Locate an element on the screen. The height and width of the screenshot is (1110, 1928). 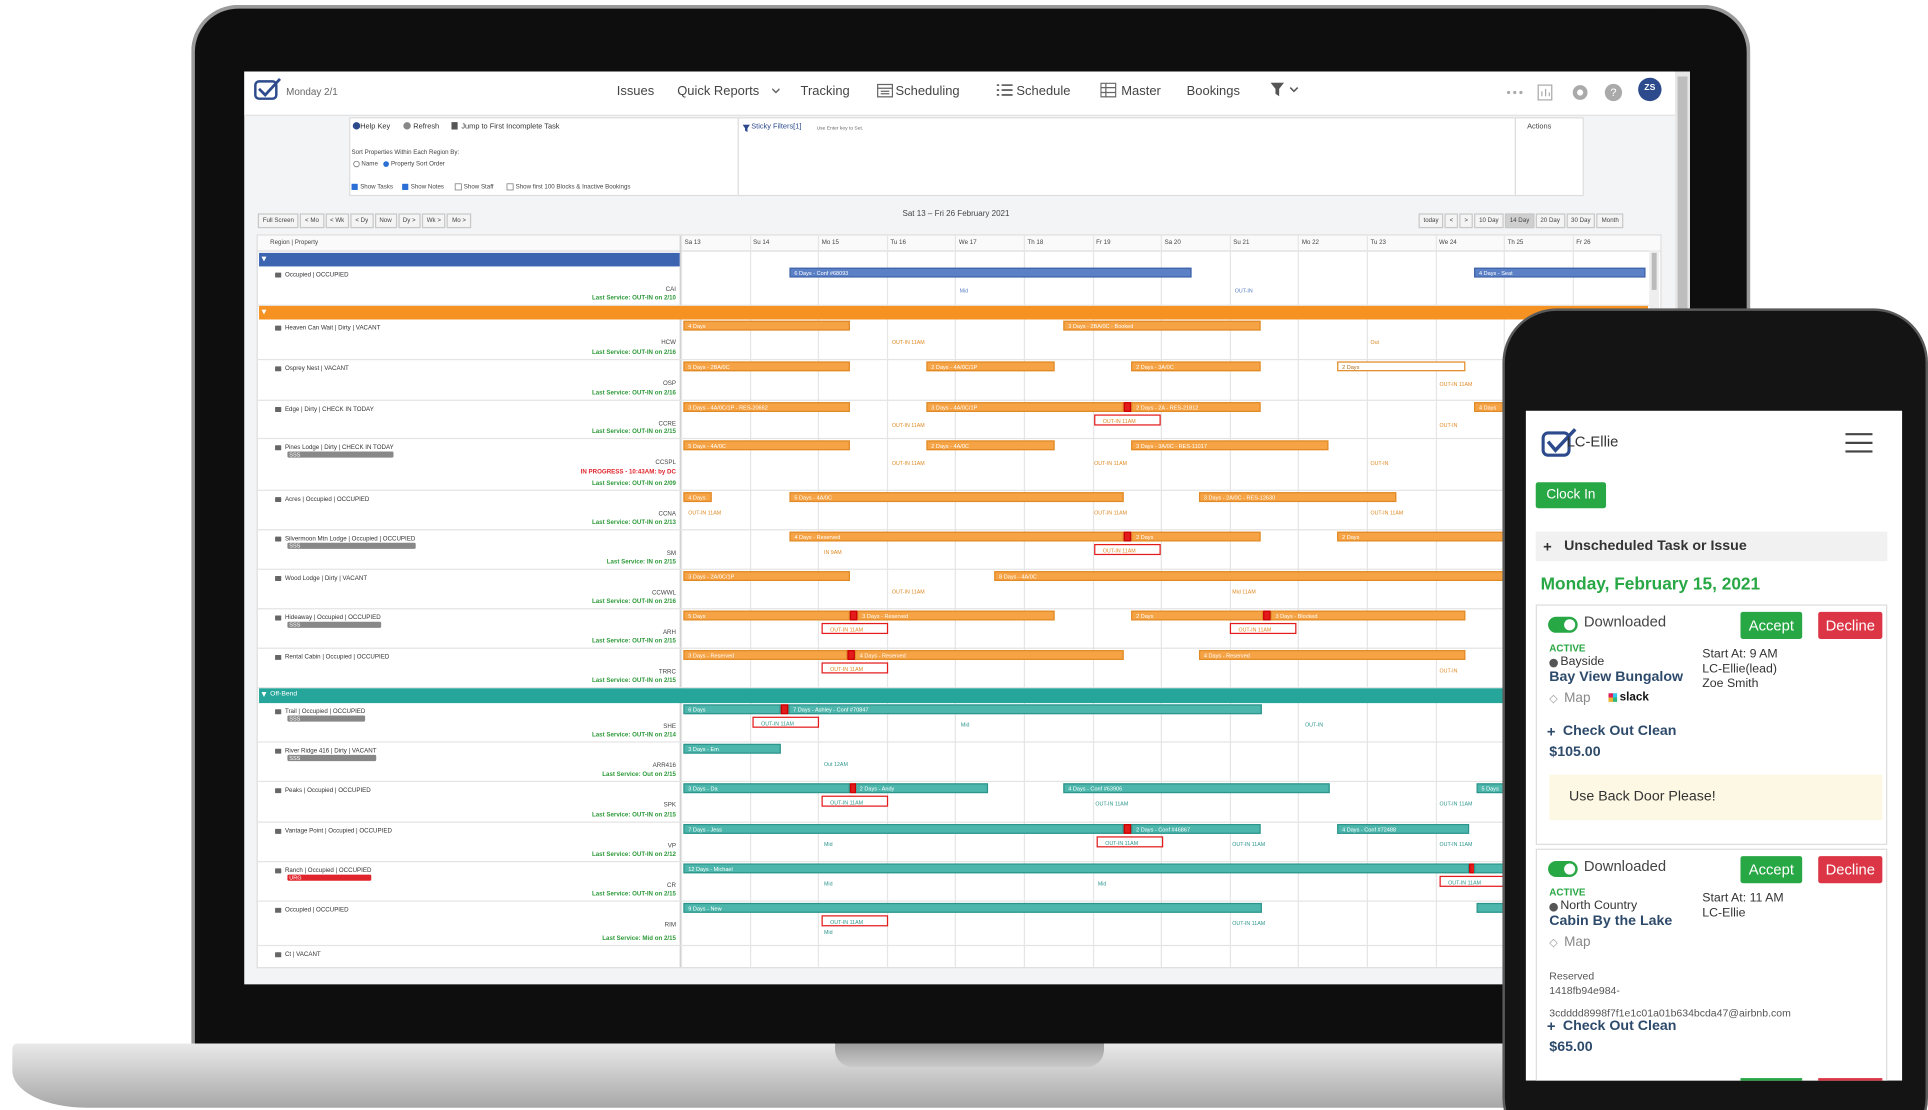
unscheduled-bar is located at coordinates (1711, 546).